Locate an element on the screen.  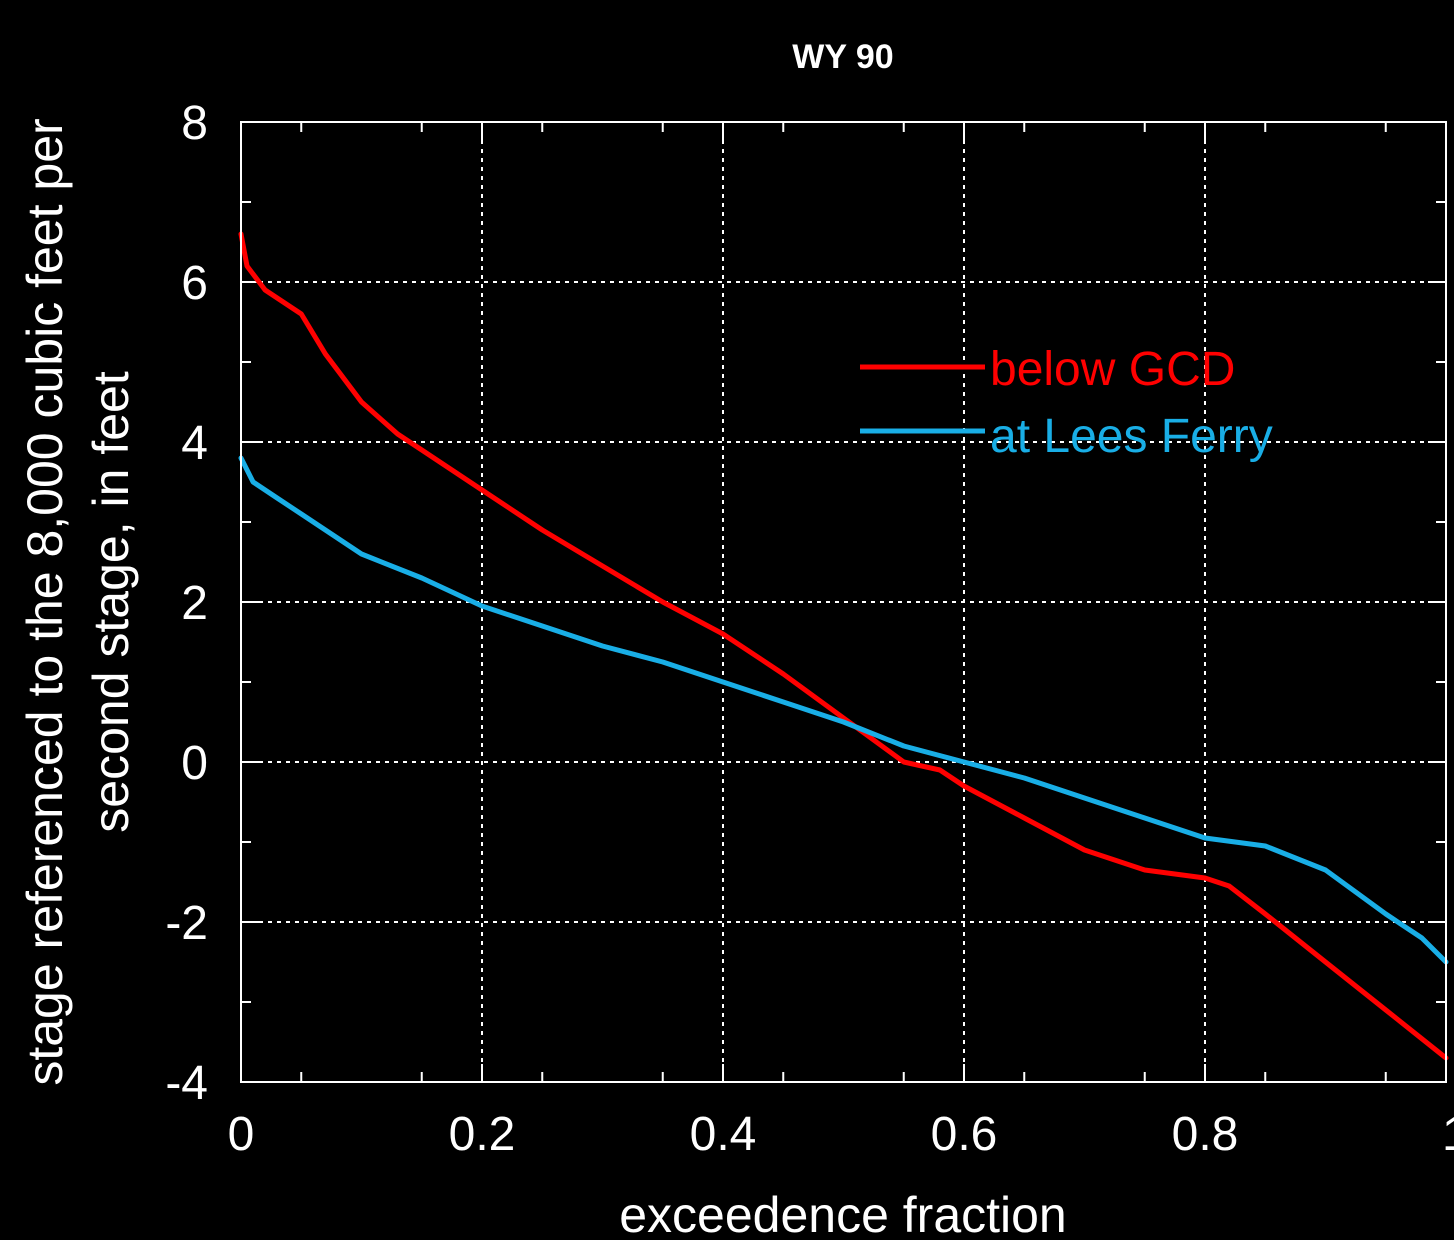
y-tick-labels: -4 -2 0 2 4 6 8 is located at coordinates (186, 603).